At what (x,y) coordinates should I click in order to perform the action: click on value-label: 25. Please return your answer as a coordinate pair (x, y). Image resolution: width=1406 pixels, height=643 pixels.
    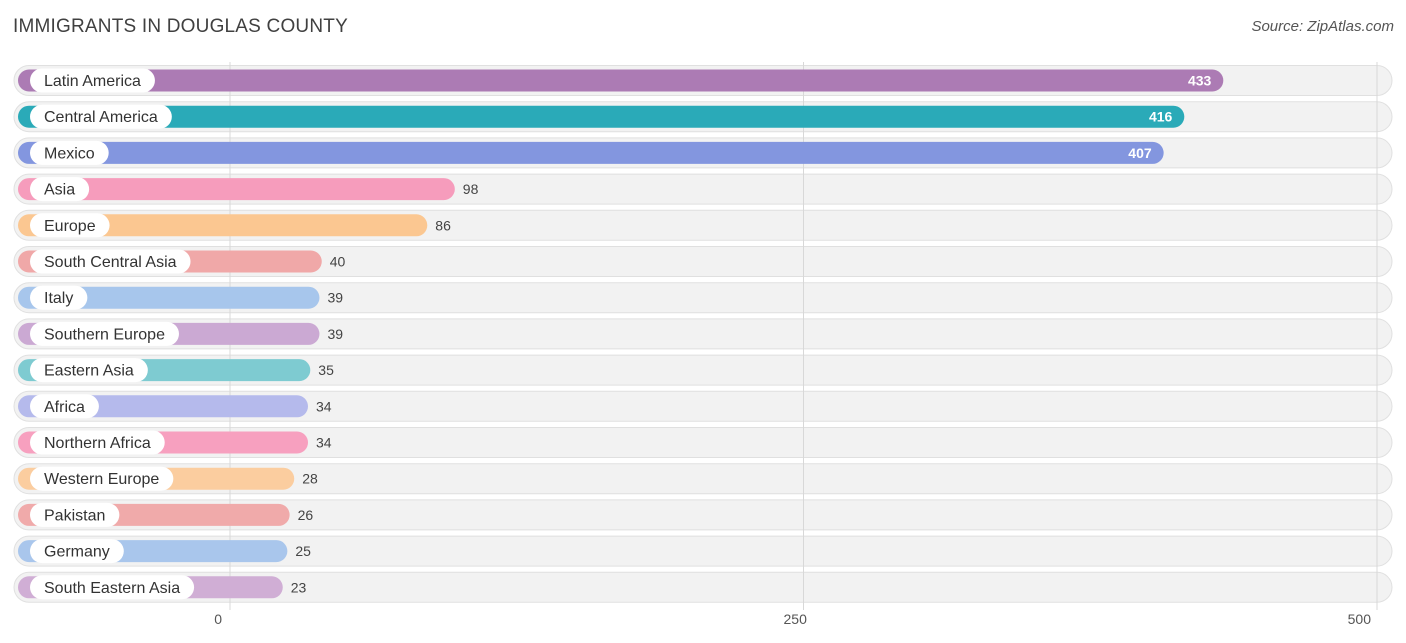
    Looking at the image, I should click on (303, 551).